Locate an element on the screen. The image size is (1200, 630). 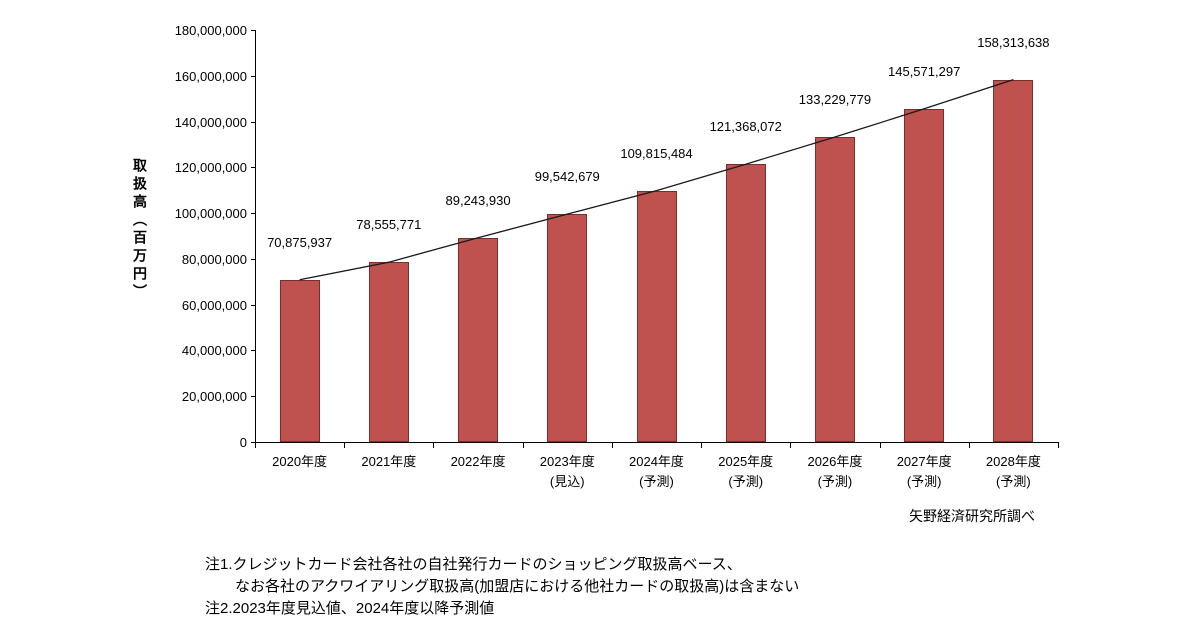
y-tick-label: 20,000,000 is located at coordinates (214, 397).